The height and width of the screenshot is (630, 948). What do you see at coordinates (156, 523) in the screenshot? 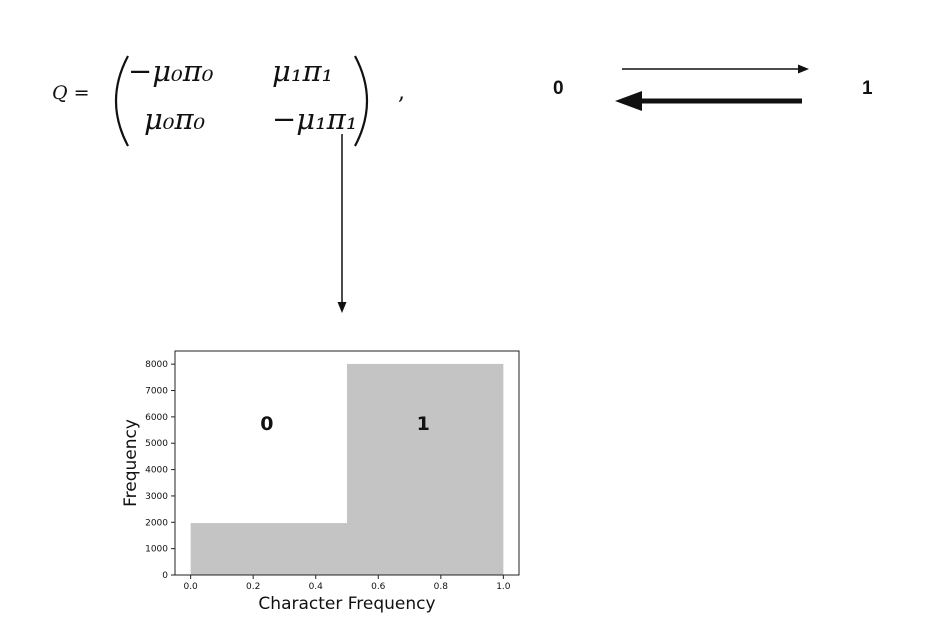
I see `y-tick-label: 2000` at bounding box center [156, 523].